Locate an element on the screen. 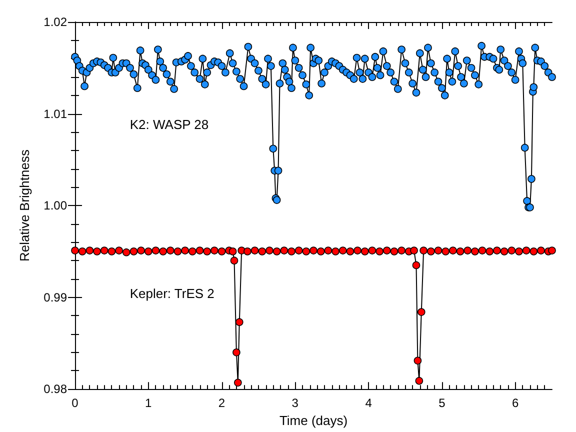 The image size is (576, 432). x-tick-label: 2 is located at coordinates (222, 403).